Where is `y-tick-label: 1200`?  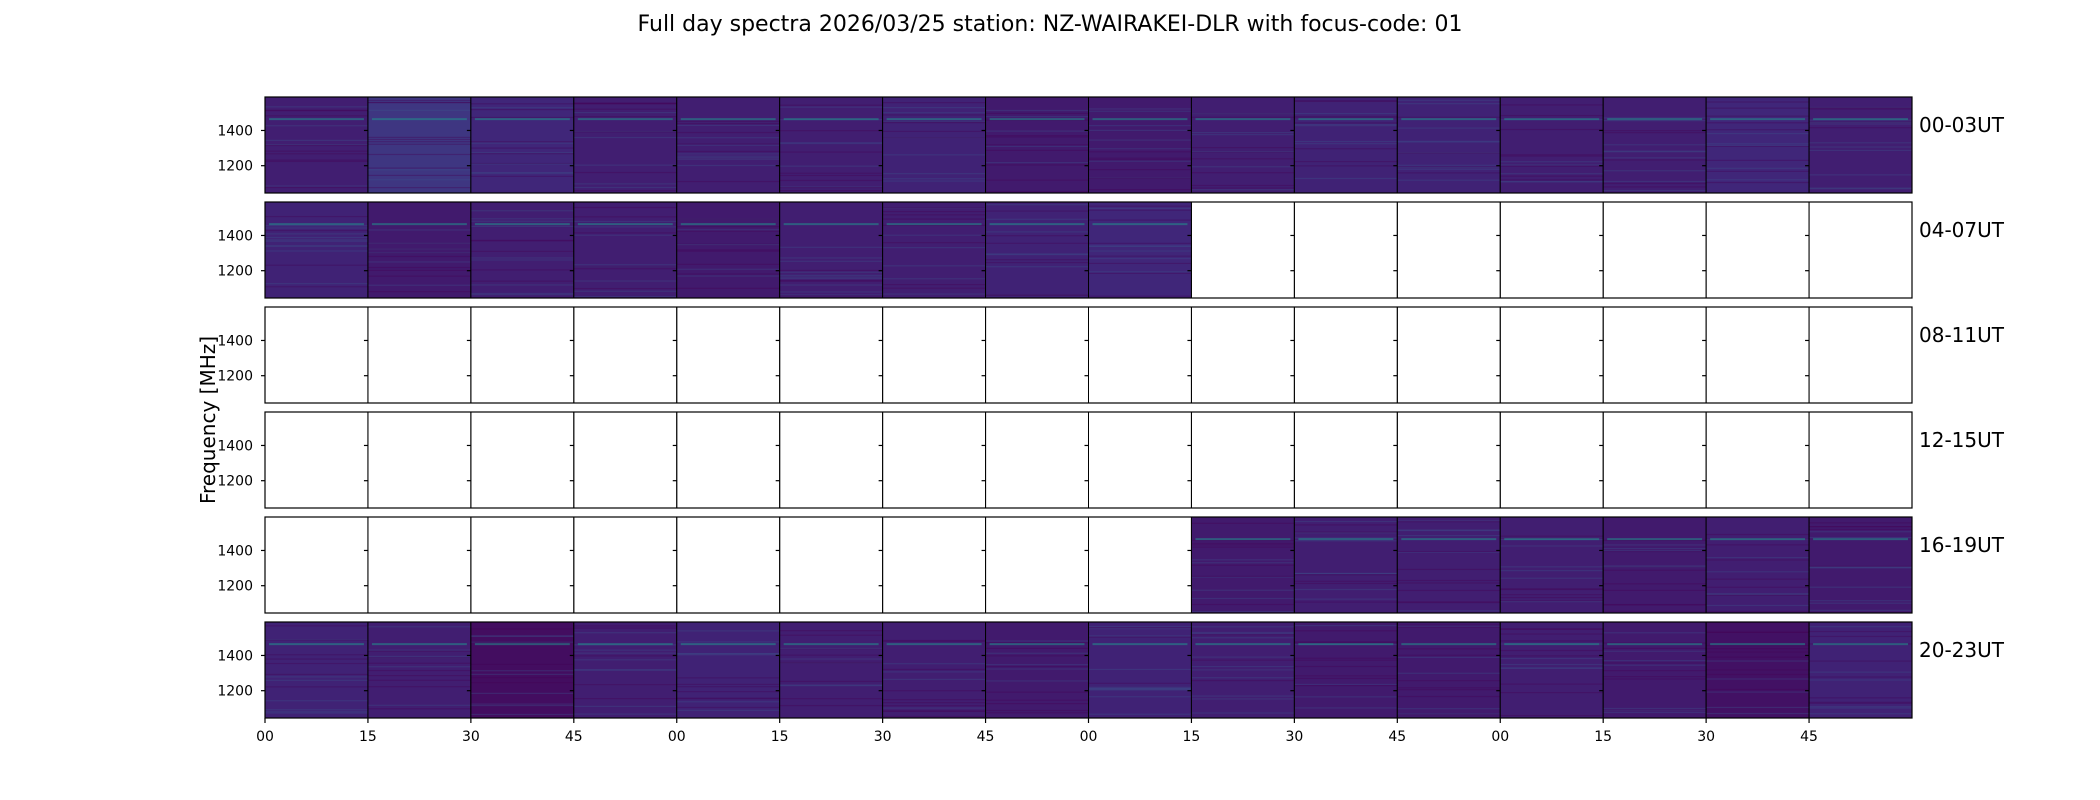 y-tick-label: 1200 is located at coordinates (235, 377).